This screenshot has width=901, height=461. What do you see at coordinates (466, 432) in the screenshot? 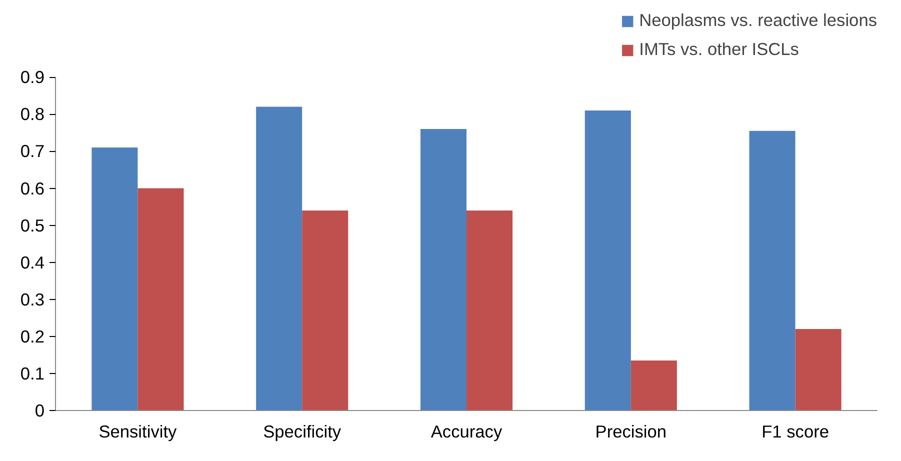
I see `x-tick-label: Accuracy` at bounding box center [466, 432].